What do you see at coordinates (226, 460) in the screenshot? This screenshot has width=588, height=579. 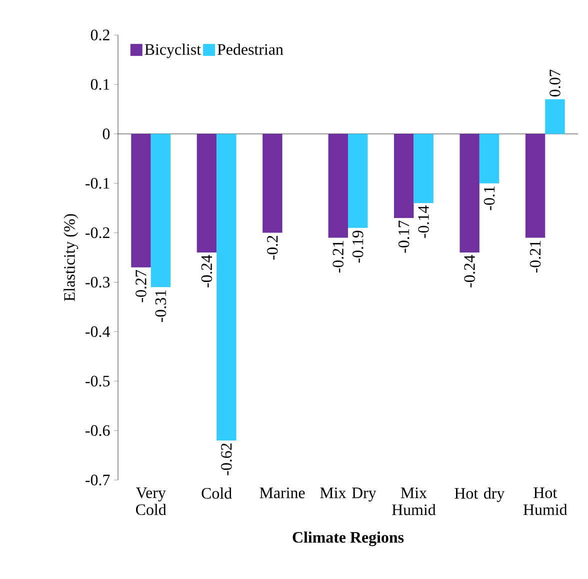 I see `data-label: -0.62` at bounding box center [226, 460].